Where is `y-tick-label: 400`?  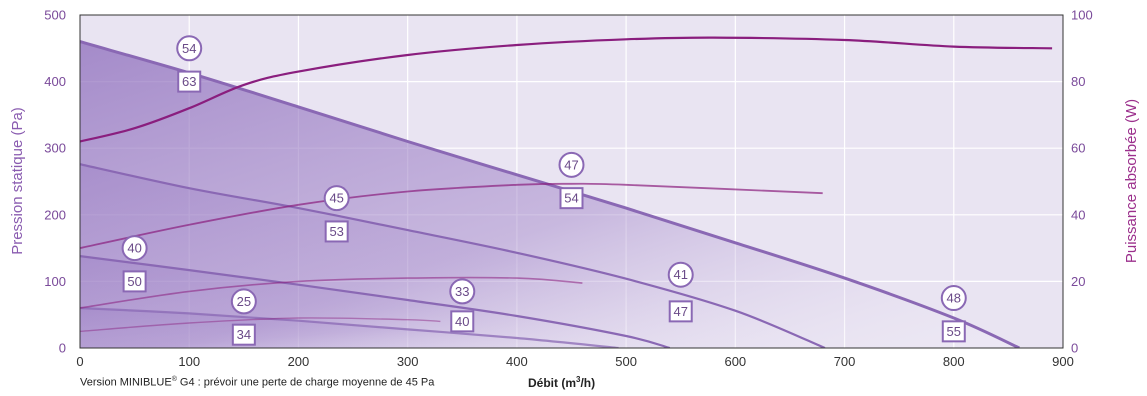
y-tick-label: 400 is located at coordinates (55, 81).